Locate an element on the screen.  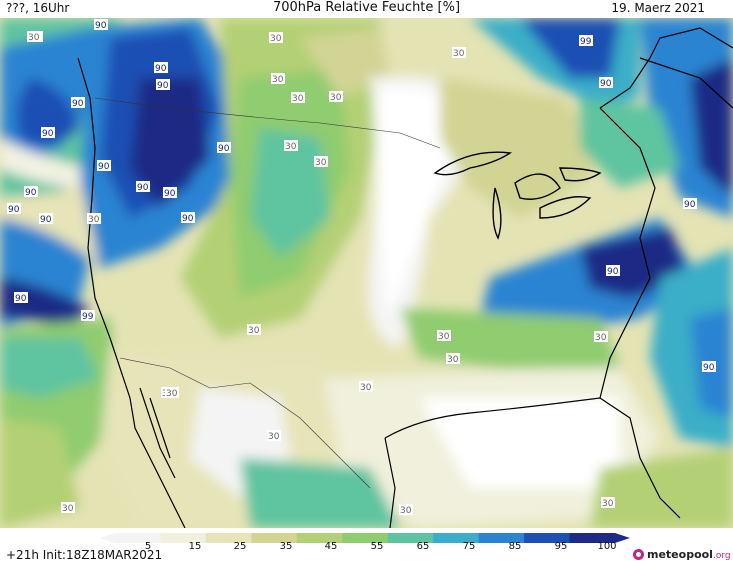
meteopool-logo-icon is located at coordinates (638, 554).